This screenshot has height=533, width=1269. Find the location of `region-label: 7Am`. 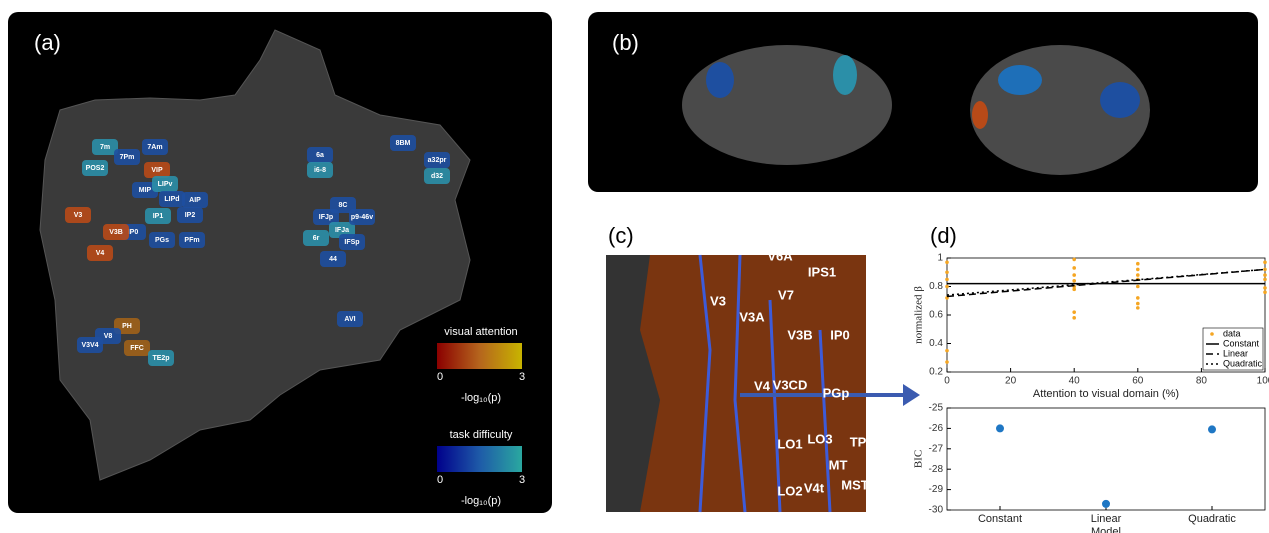

region-label: 7Am is located at coordinates (154, 147).